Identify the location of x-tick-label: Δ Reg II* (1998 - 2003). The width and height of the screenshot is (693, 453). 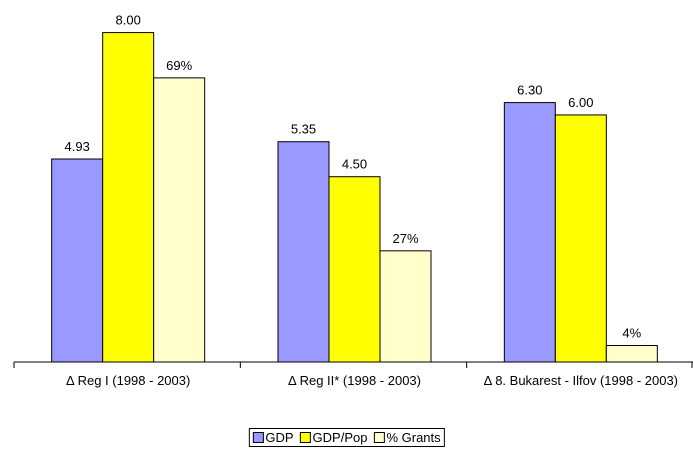
(354, 380).